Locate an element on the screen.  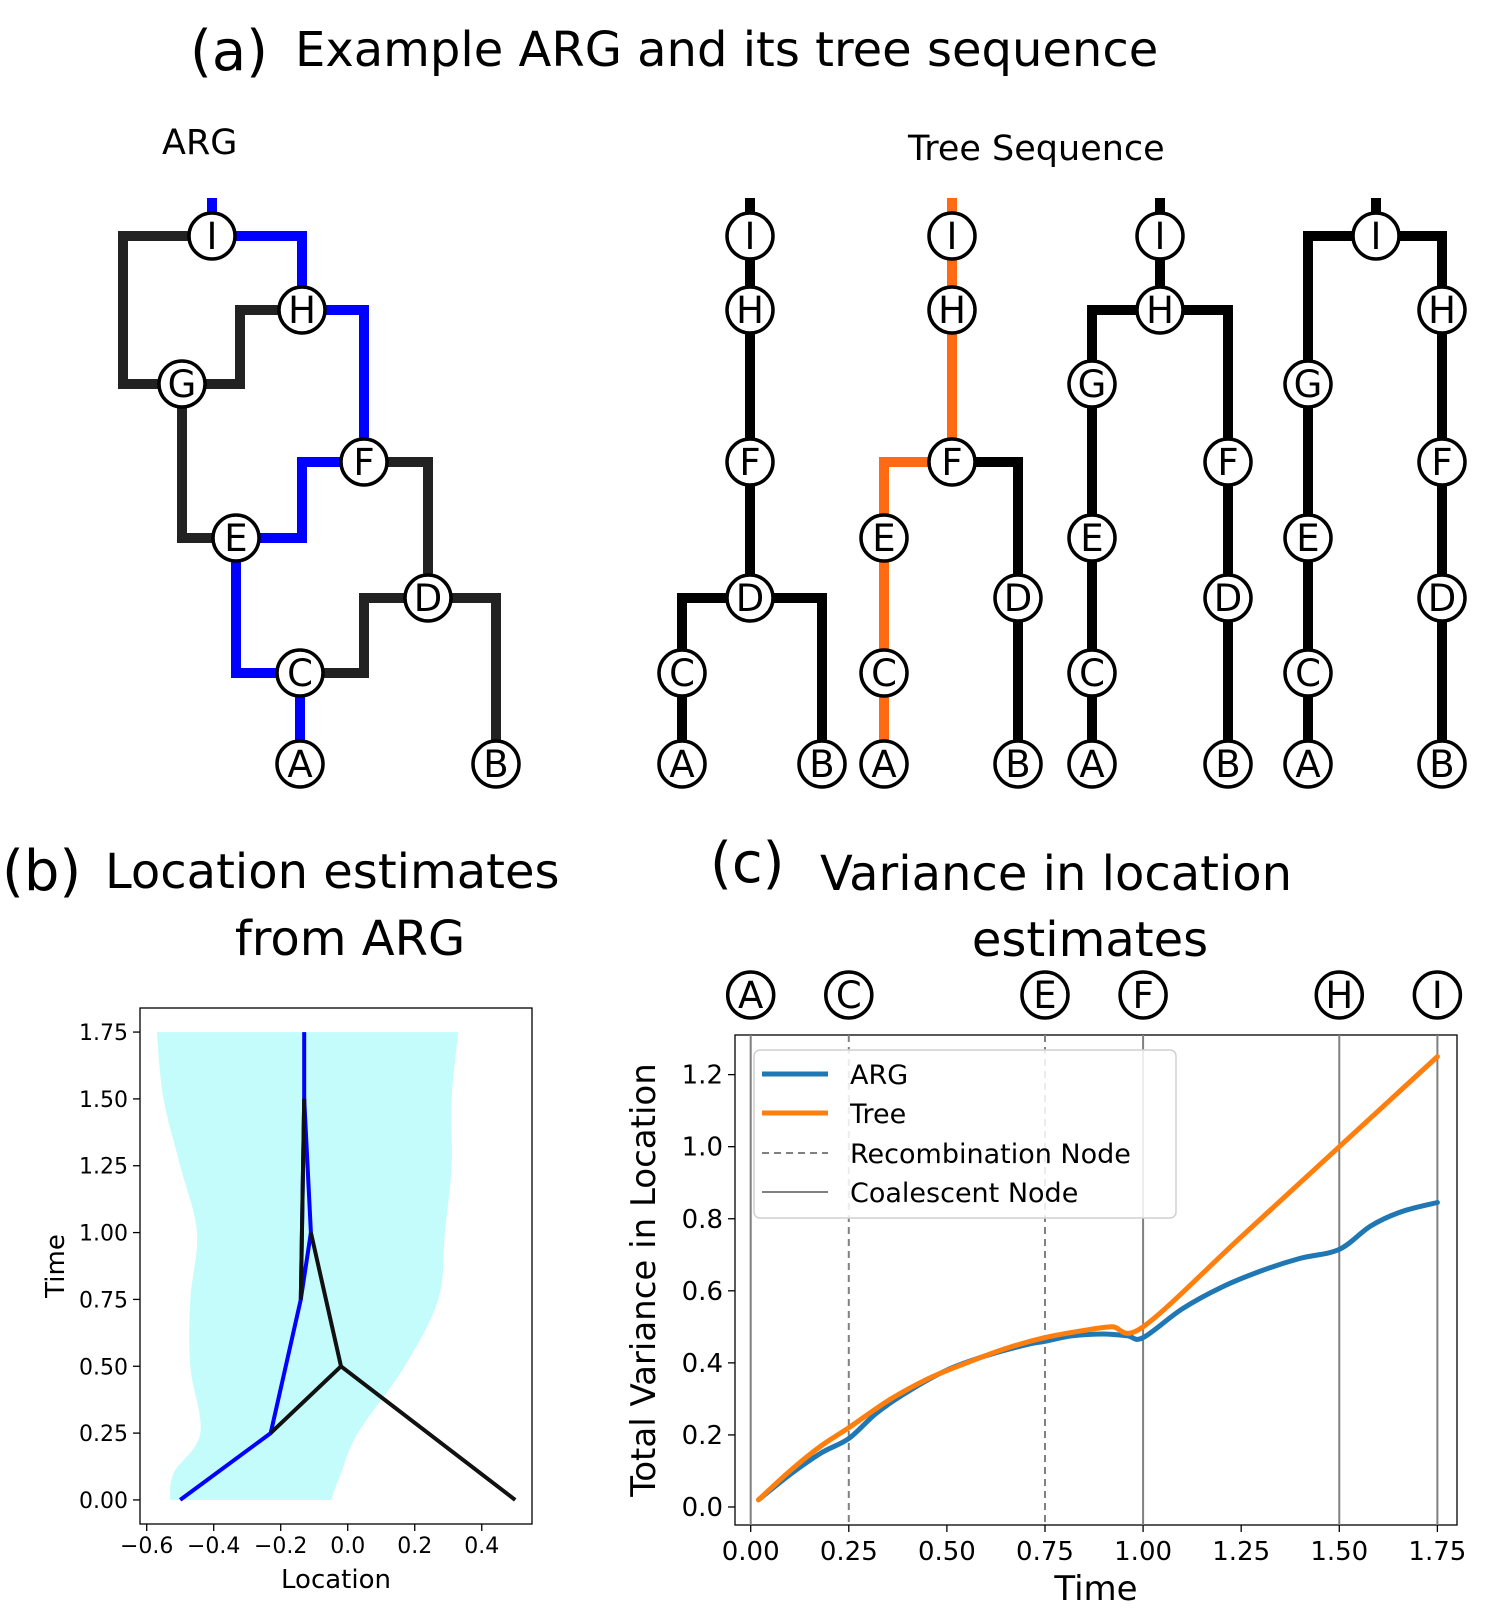
y-tick-label: 1.25 is located at coordinates (103, 1167).